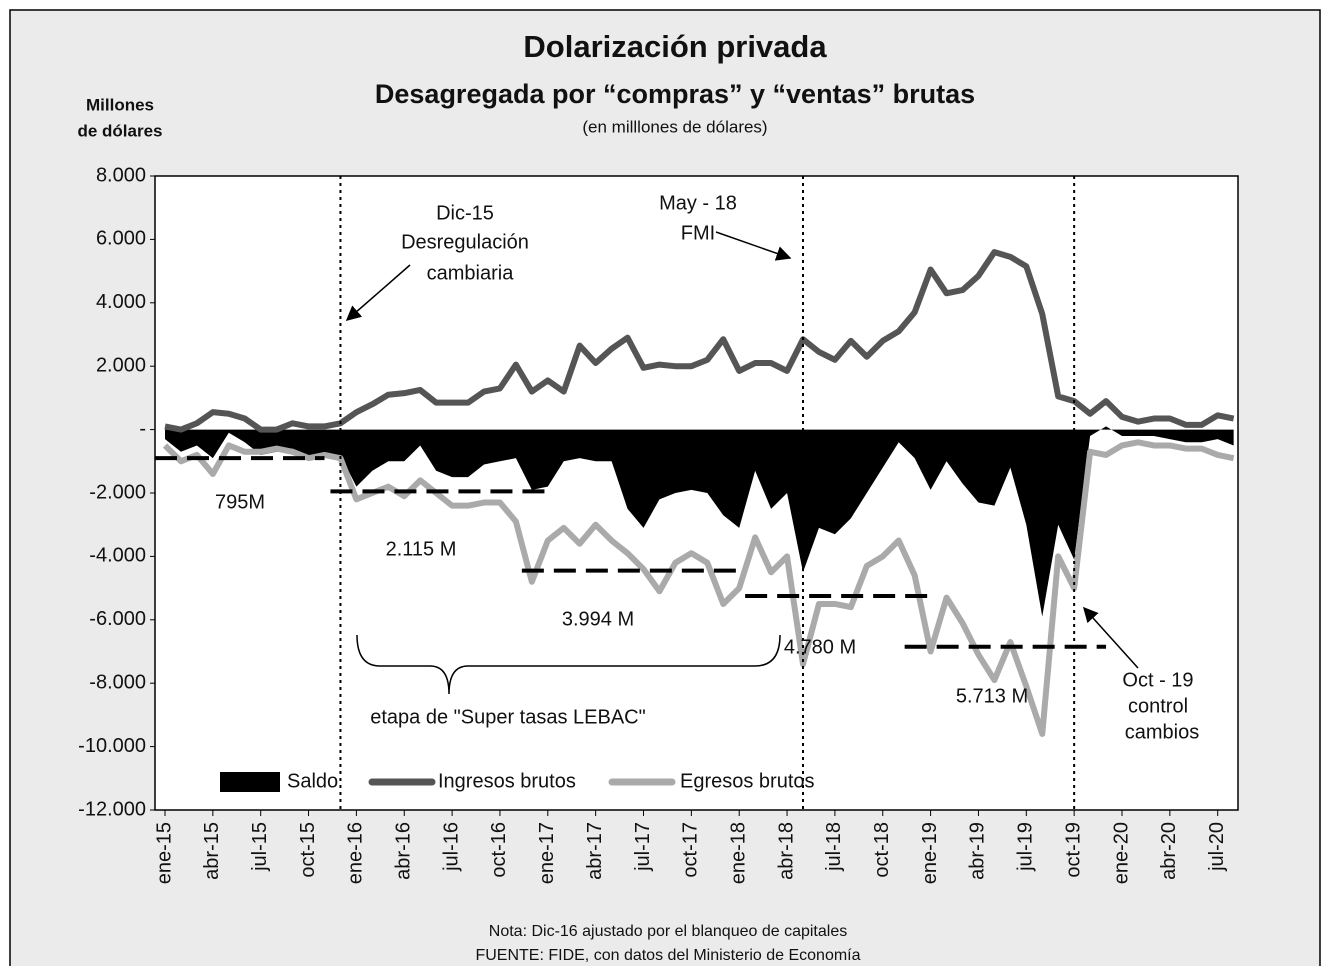 The image size is (1322, 966). What do you see at coordinates (120, 104) in the screenshot?
I see `y-axis-label: Millones` at bounding box center [120, 104].